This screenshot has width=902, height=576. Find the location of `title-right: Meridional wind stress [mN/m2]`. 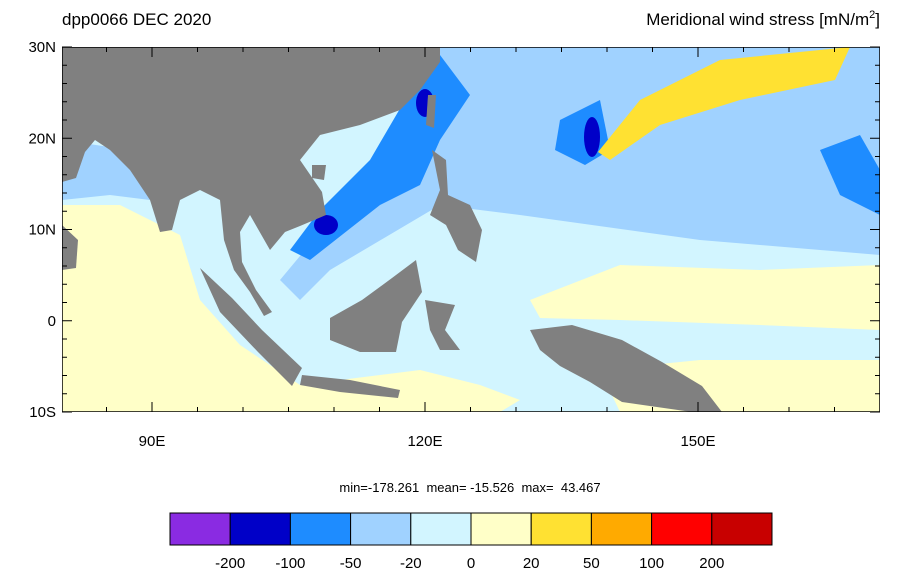

title-right: Meridional wind stress [mN/m2] is located at coordinates (763, 19).